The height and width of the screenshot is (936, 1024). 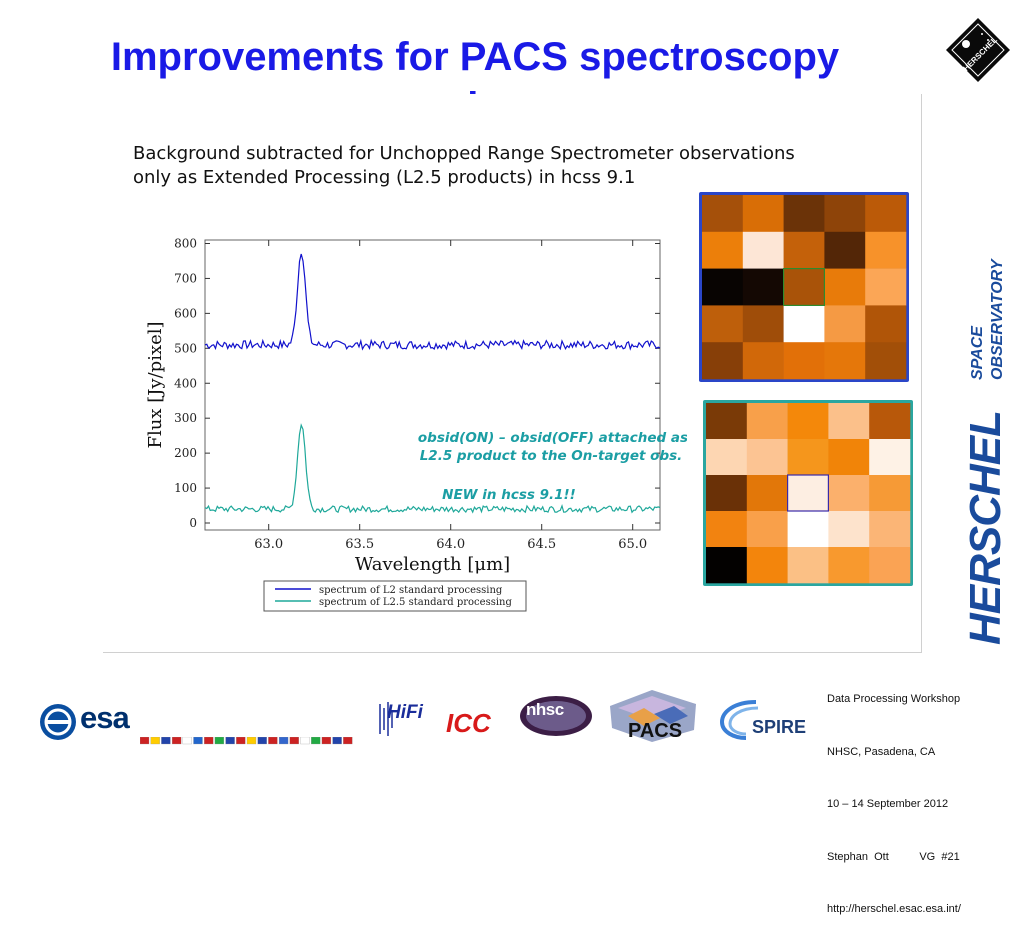 What do you see at coordinates (185, 383) in the screenshot?
I see `y-tick-label: 400` at bounding box center [185, 383].